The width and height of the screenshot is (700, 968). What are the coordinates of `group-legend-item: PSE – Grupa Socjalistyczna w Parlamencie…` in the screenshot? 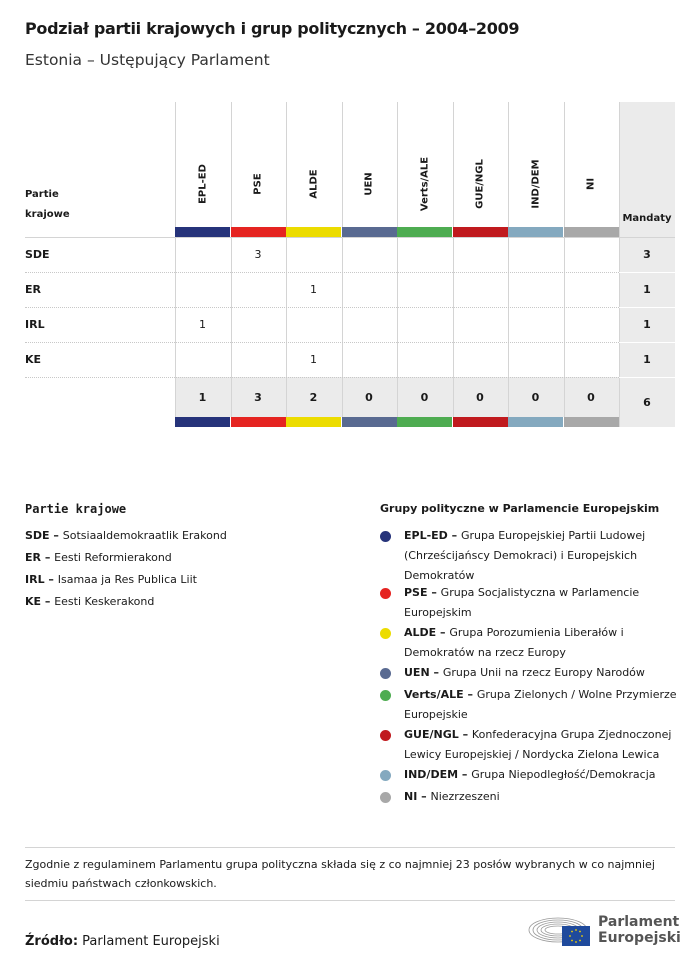 It's located at (530, 603).